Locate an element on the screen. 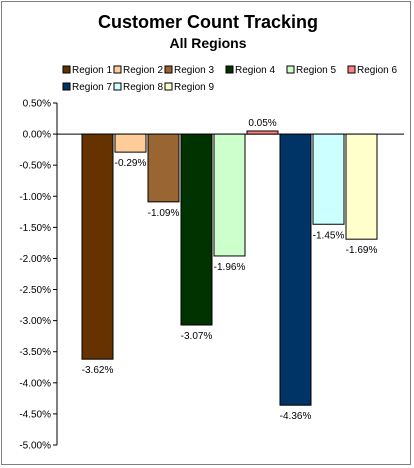 This screenshot has width=414, height=468. legend-label: Region 2 is located at coordinates (143, 70).